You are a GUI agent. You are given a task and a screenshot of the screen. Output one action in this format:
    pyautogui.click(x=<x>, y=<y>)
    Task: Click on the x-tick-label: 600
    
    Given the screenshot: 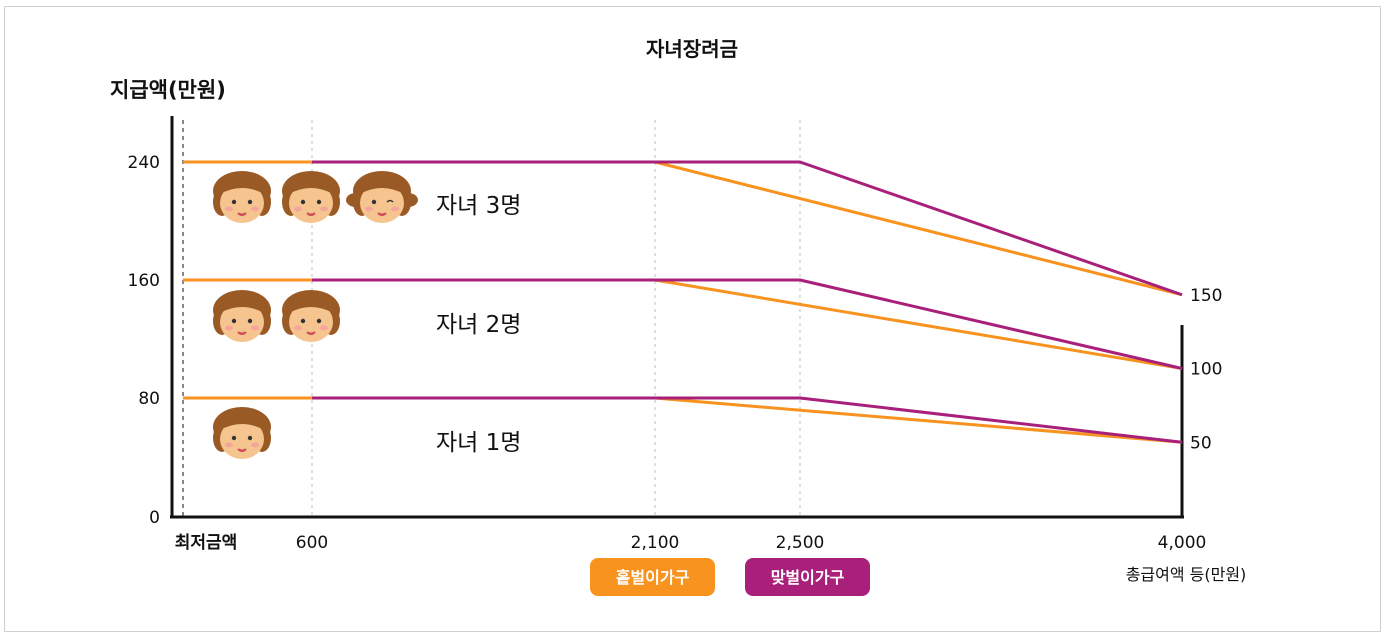 What is the action you would take?
    pyautogui.click(x=312, y=543)
    